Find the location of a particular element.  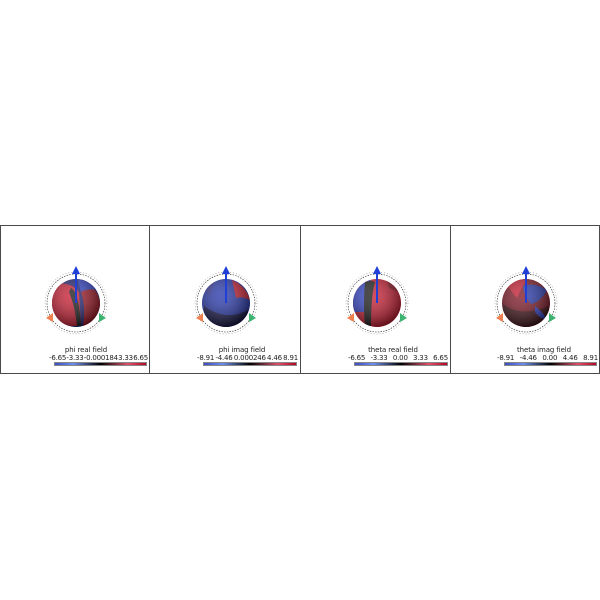

tick-label: -0.000184 is located at coordinates (100, 358).